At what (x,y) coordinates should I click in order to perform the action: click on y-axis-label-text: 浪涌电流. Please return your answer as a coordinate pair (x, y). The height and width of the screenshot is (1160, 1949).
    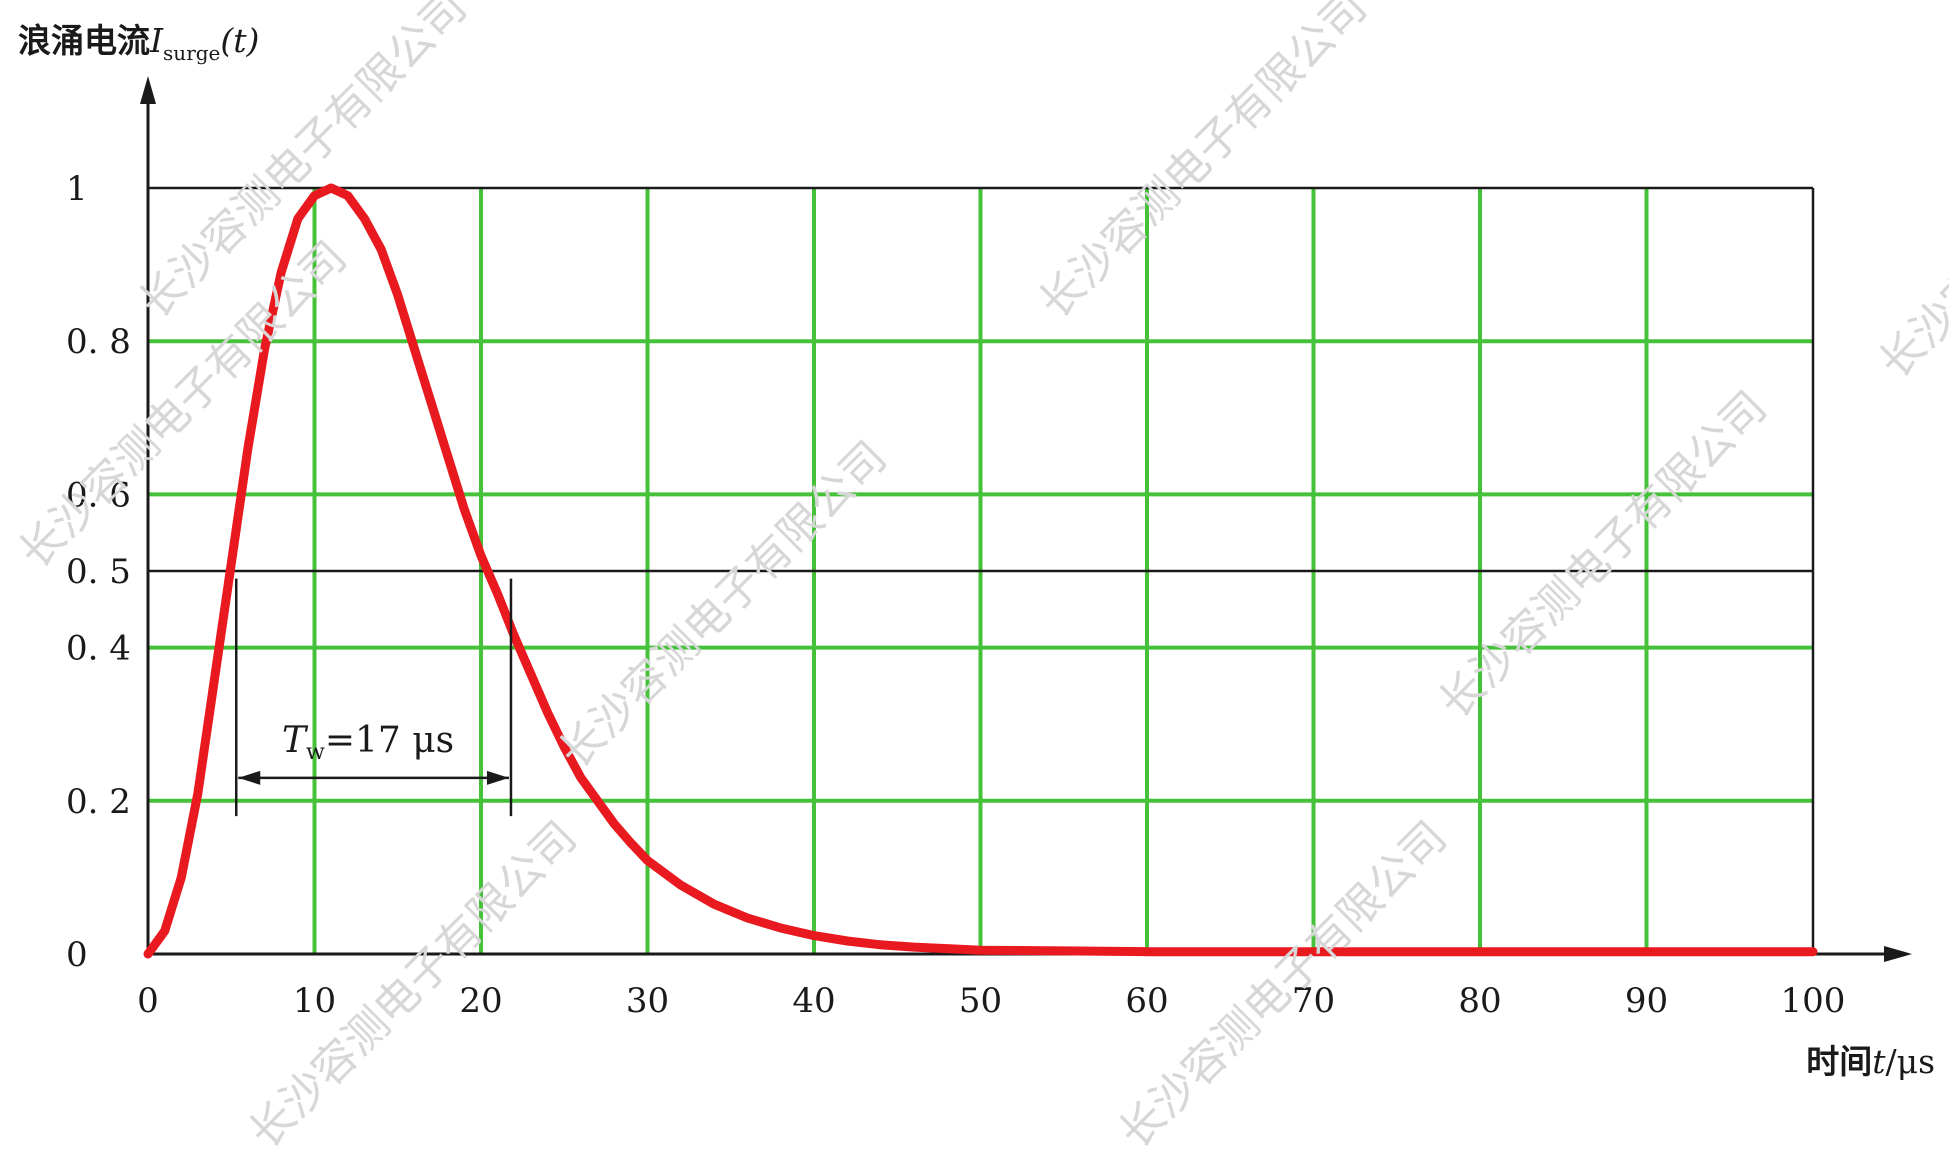
    Looking at the image, I should click on (84, 40).